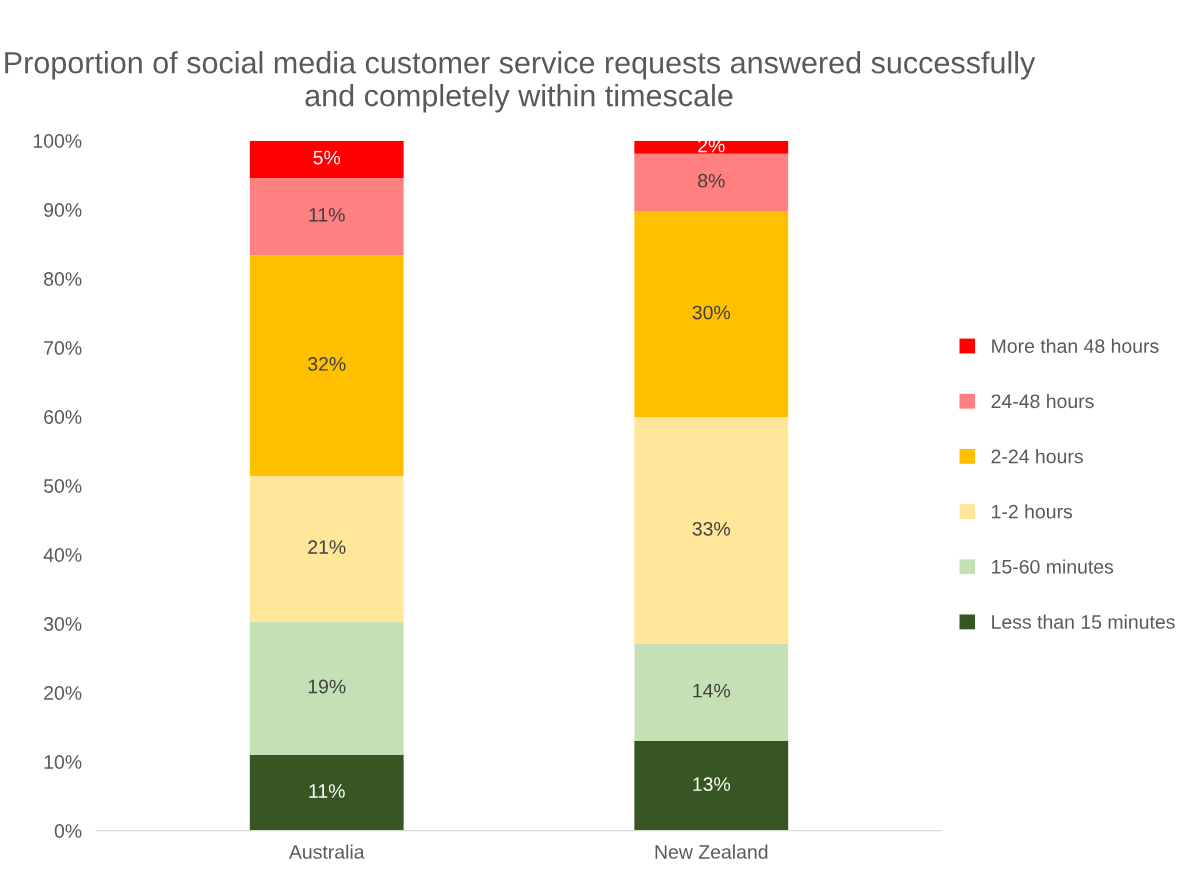 This screenshot has height=879, width=1200. What do you see at coordinates (520, 82) in the screenshot?
I see `chart-title: Proportion of social media customer service requests answered successfully and completely within timescale` at bounding box center [520, 82].